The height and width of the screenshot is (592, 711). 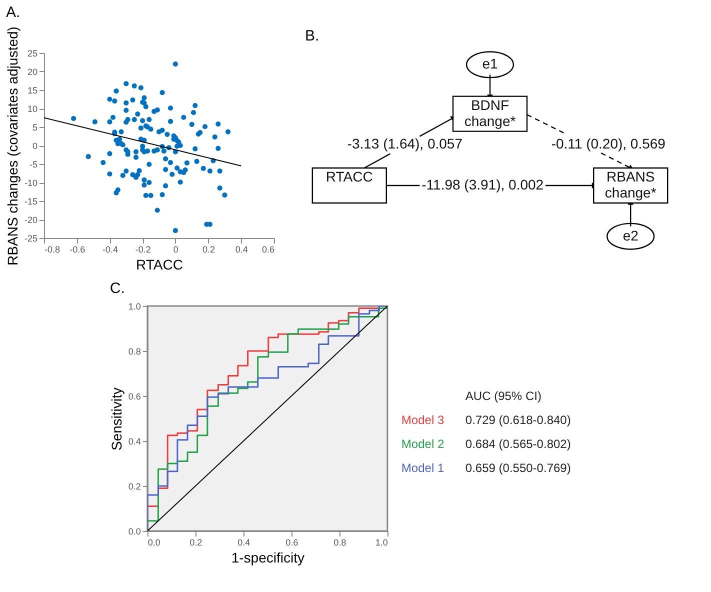 I want to click on x-axis-title: RTACC, so click(x=159, y=264).